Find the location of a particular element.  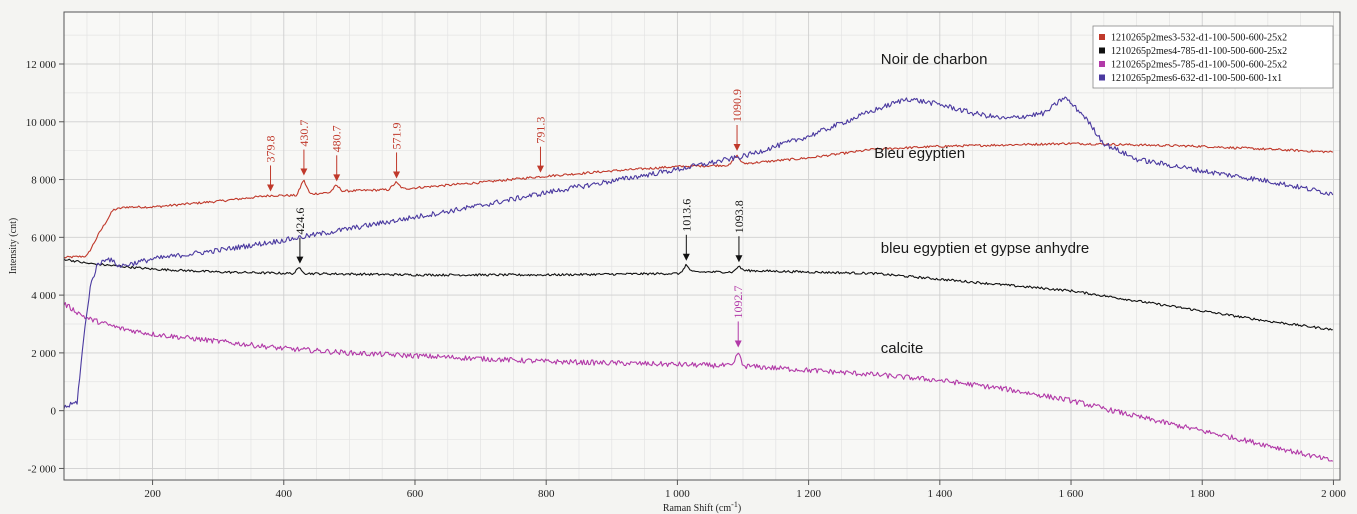

y-tick-label: -2 000 is located at coordinates (42, 469).